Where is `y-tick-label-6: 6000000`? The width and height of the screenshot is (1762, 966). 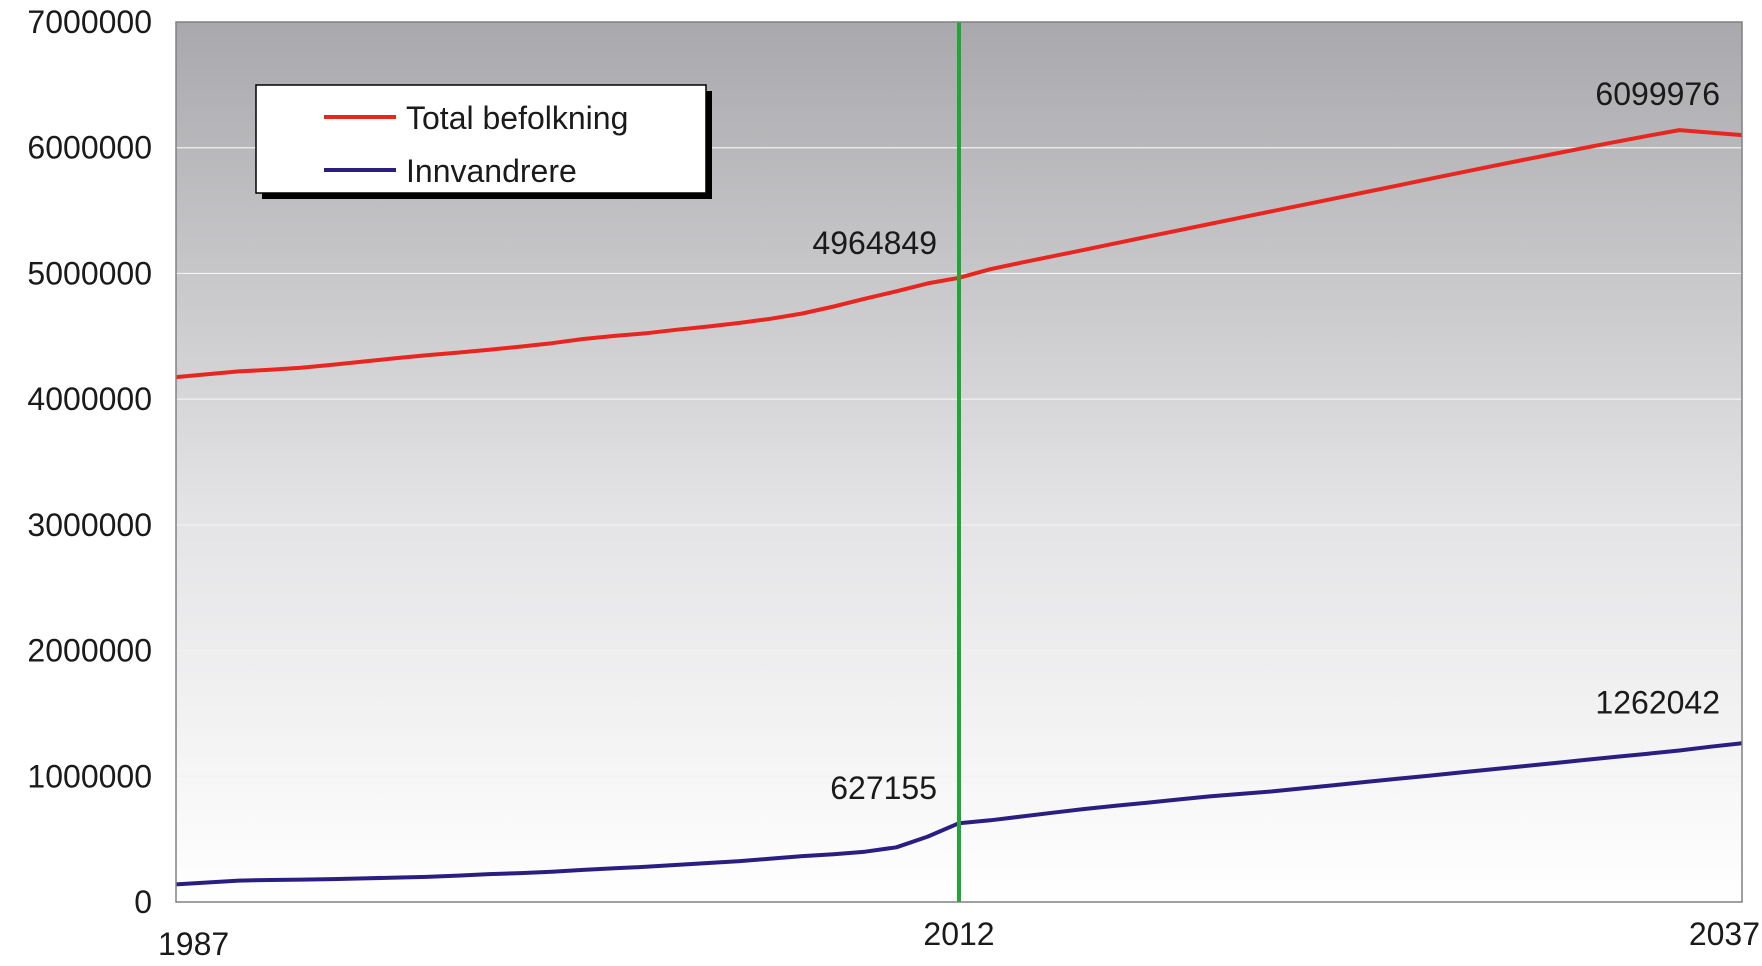 y-tick-label-6: 6000000 is located at coordinates (89, 148).